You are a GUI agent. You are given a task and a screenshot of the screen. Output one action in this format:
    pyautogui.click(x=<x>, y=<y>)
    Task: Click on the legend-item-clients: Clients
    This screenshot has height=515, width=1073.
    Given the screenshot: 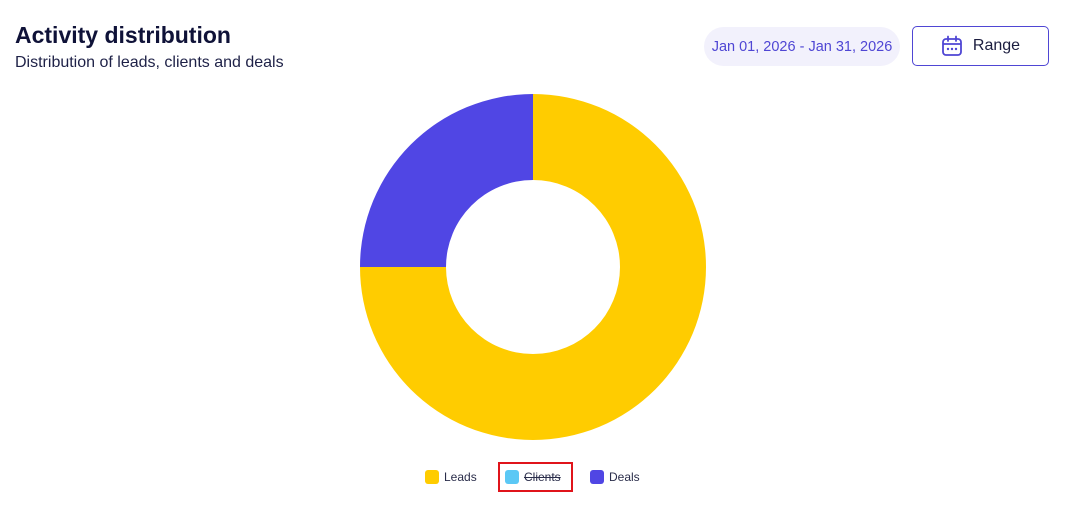 What is the action you would take?
    pyautogui.click(x=535, y=477)
    